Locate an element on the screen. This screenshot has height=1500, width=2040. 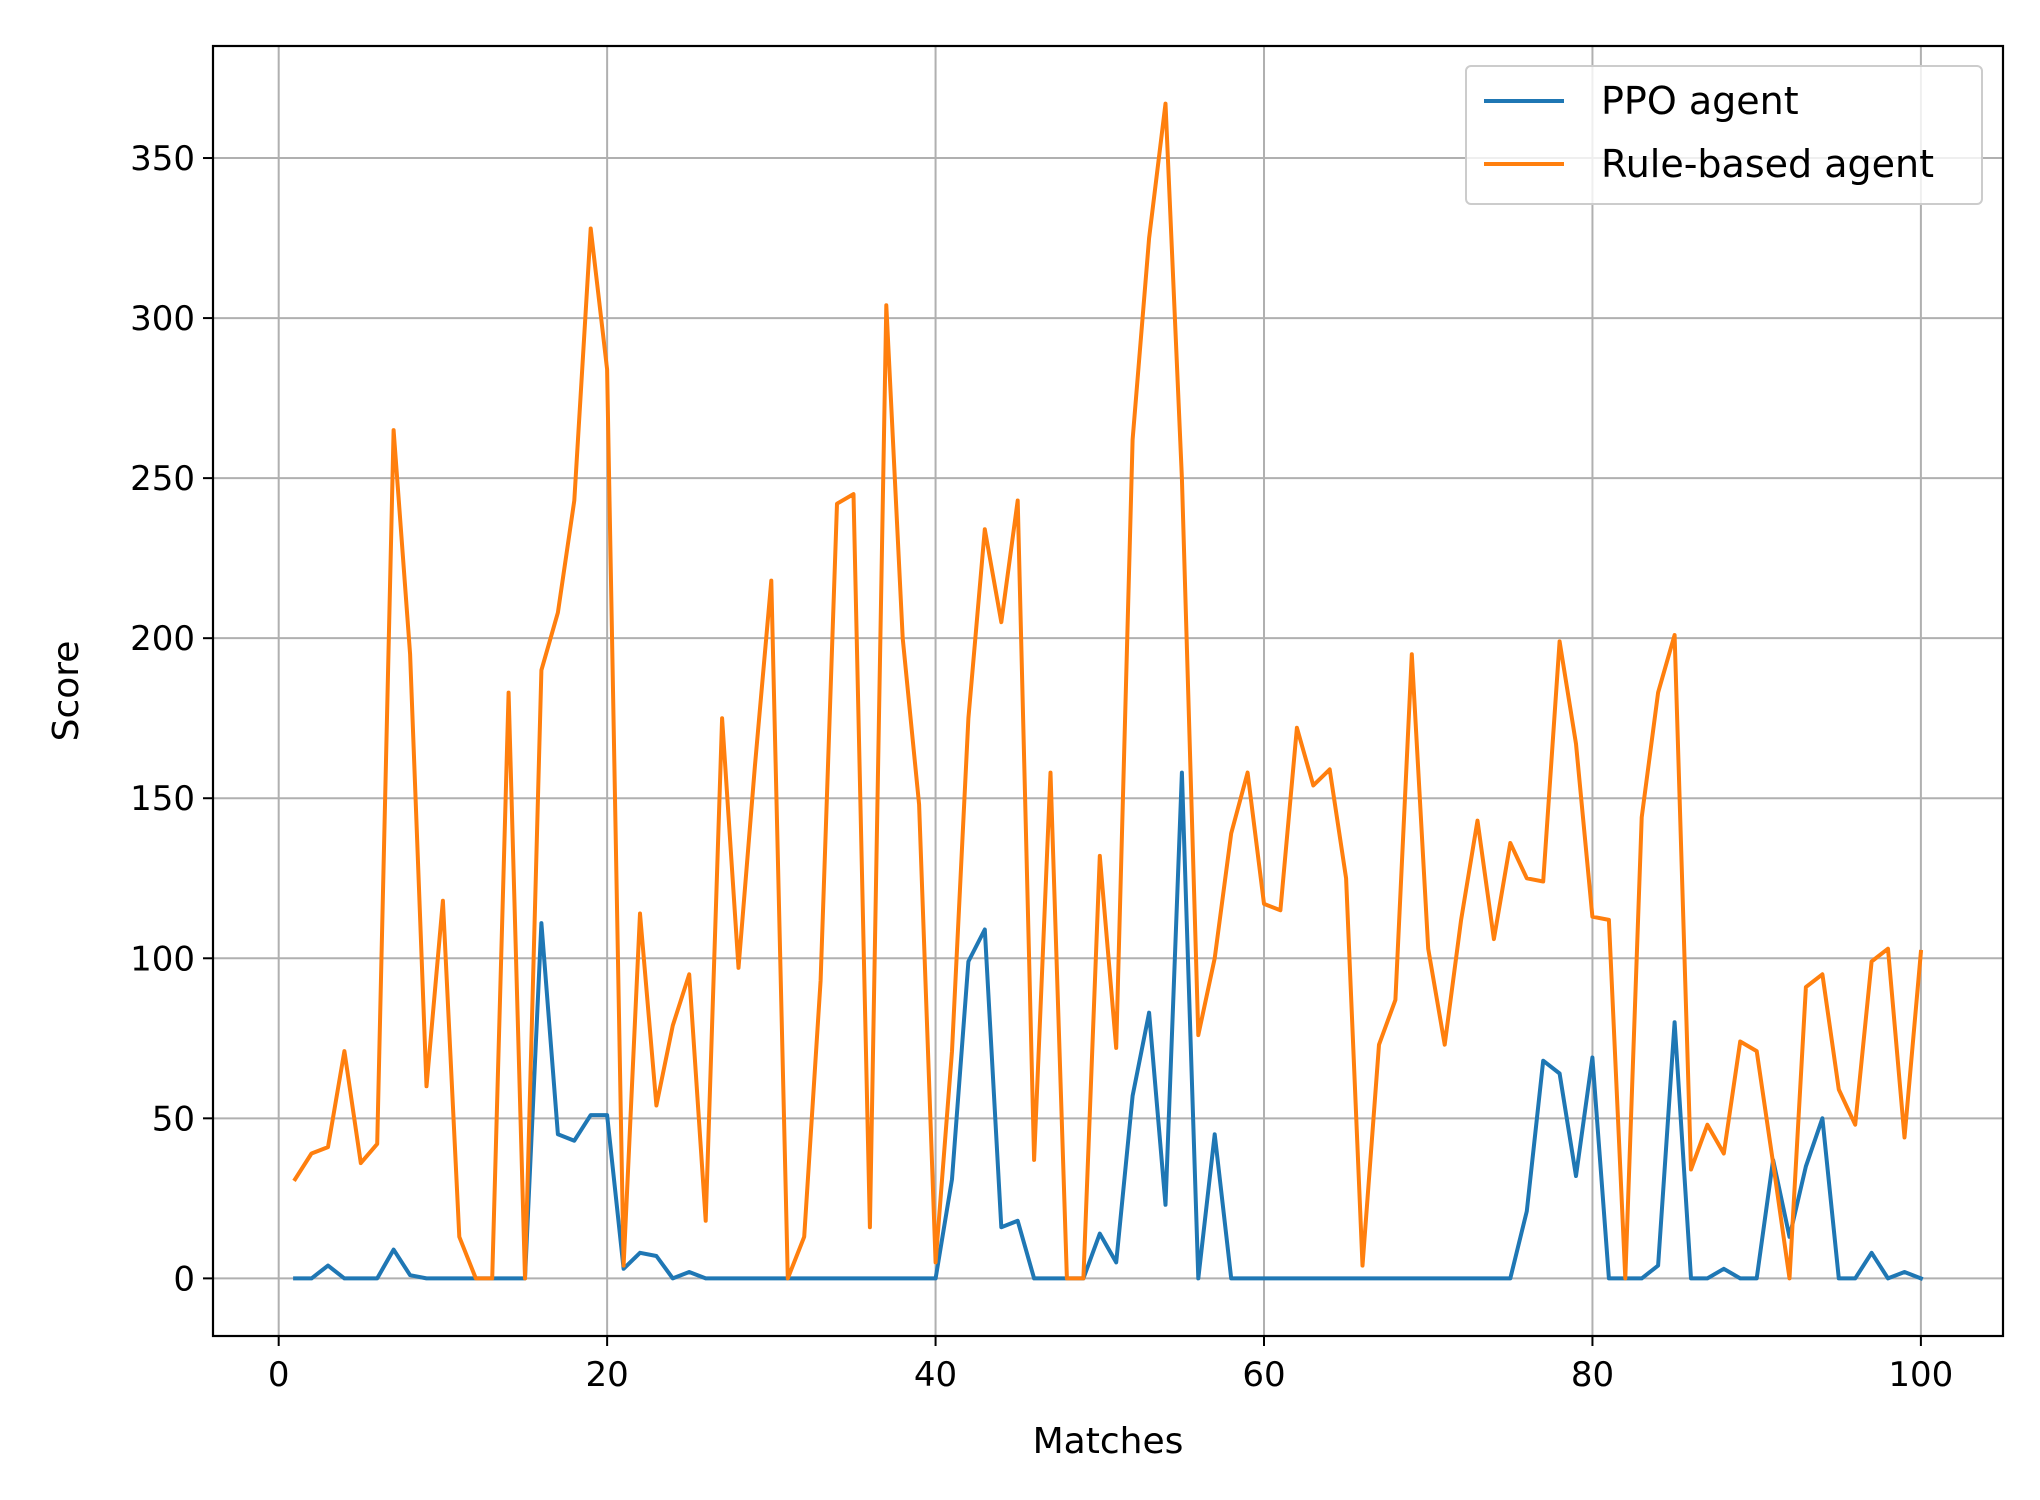
x-tick-label-40: 40 is located at coordinates (935, 1375).